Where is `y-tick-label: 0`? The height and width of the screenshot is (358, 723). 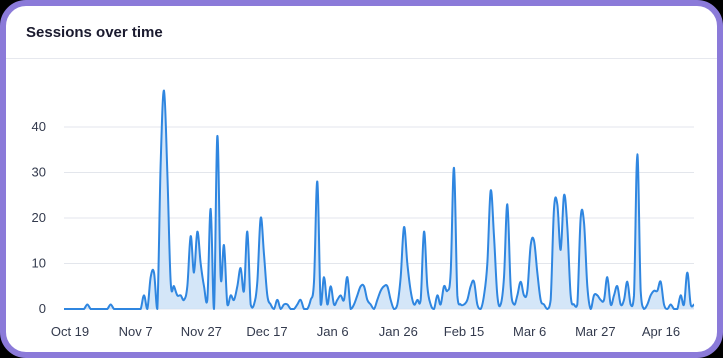
y-tick-label: 0 is located at coordinates (42, 308).